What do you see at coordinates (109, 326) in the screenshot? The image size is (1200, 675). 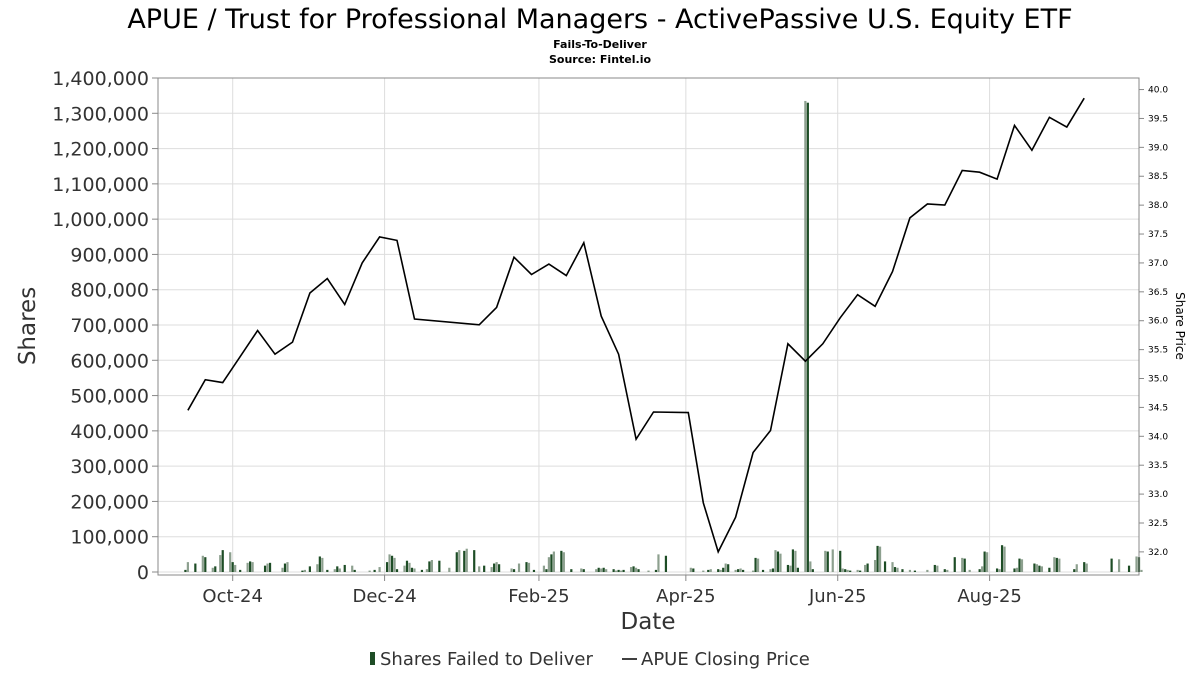 I see `y-tick-label: 700,000` at bounding box center [109, 326].